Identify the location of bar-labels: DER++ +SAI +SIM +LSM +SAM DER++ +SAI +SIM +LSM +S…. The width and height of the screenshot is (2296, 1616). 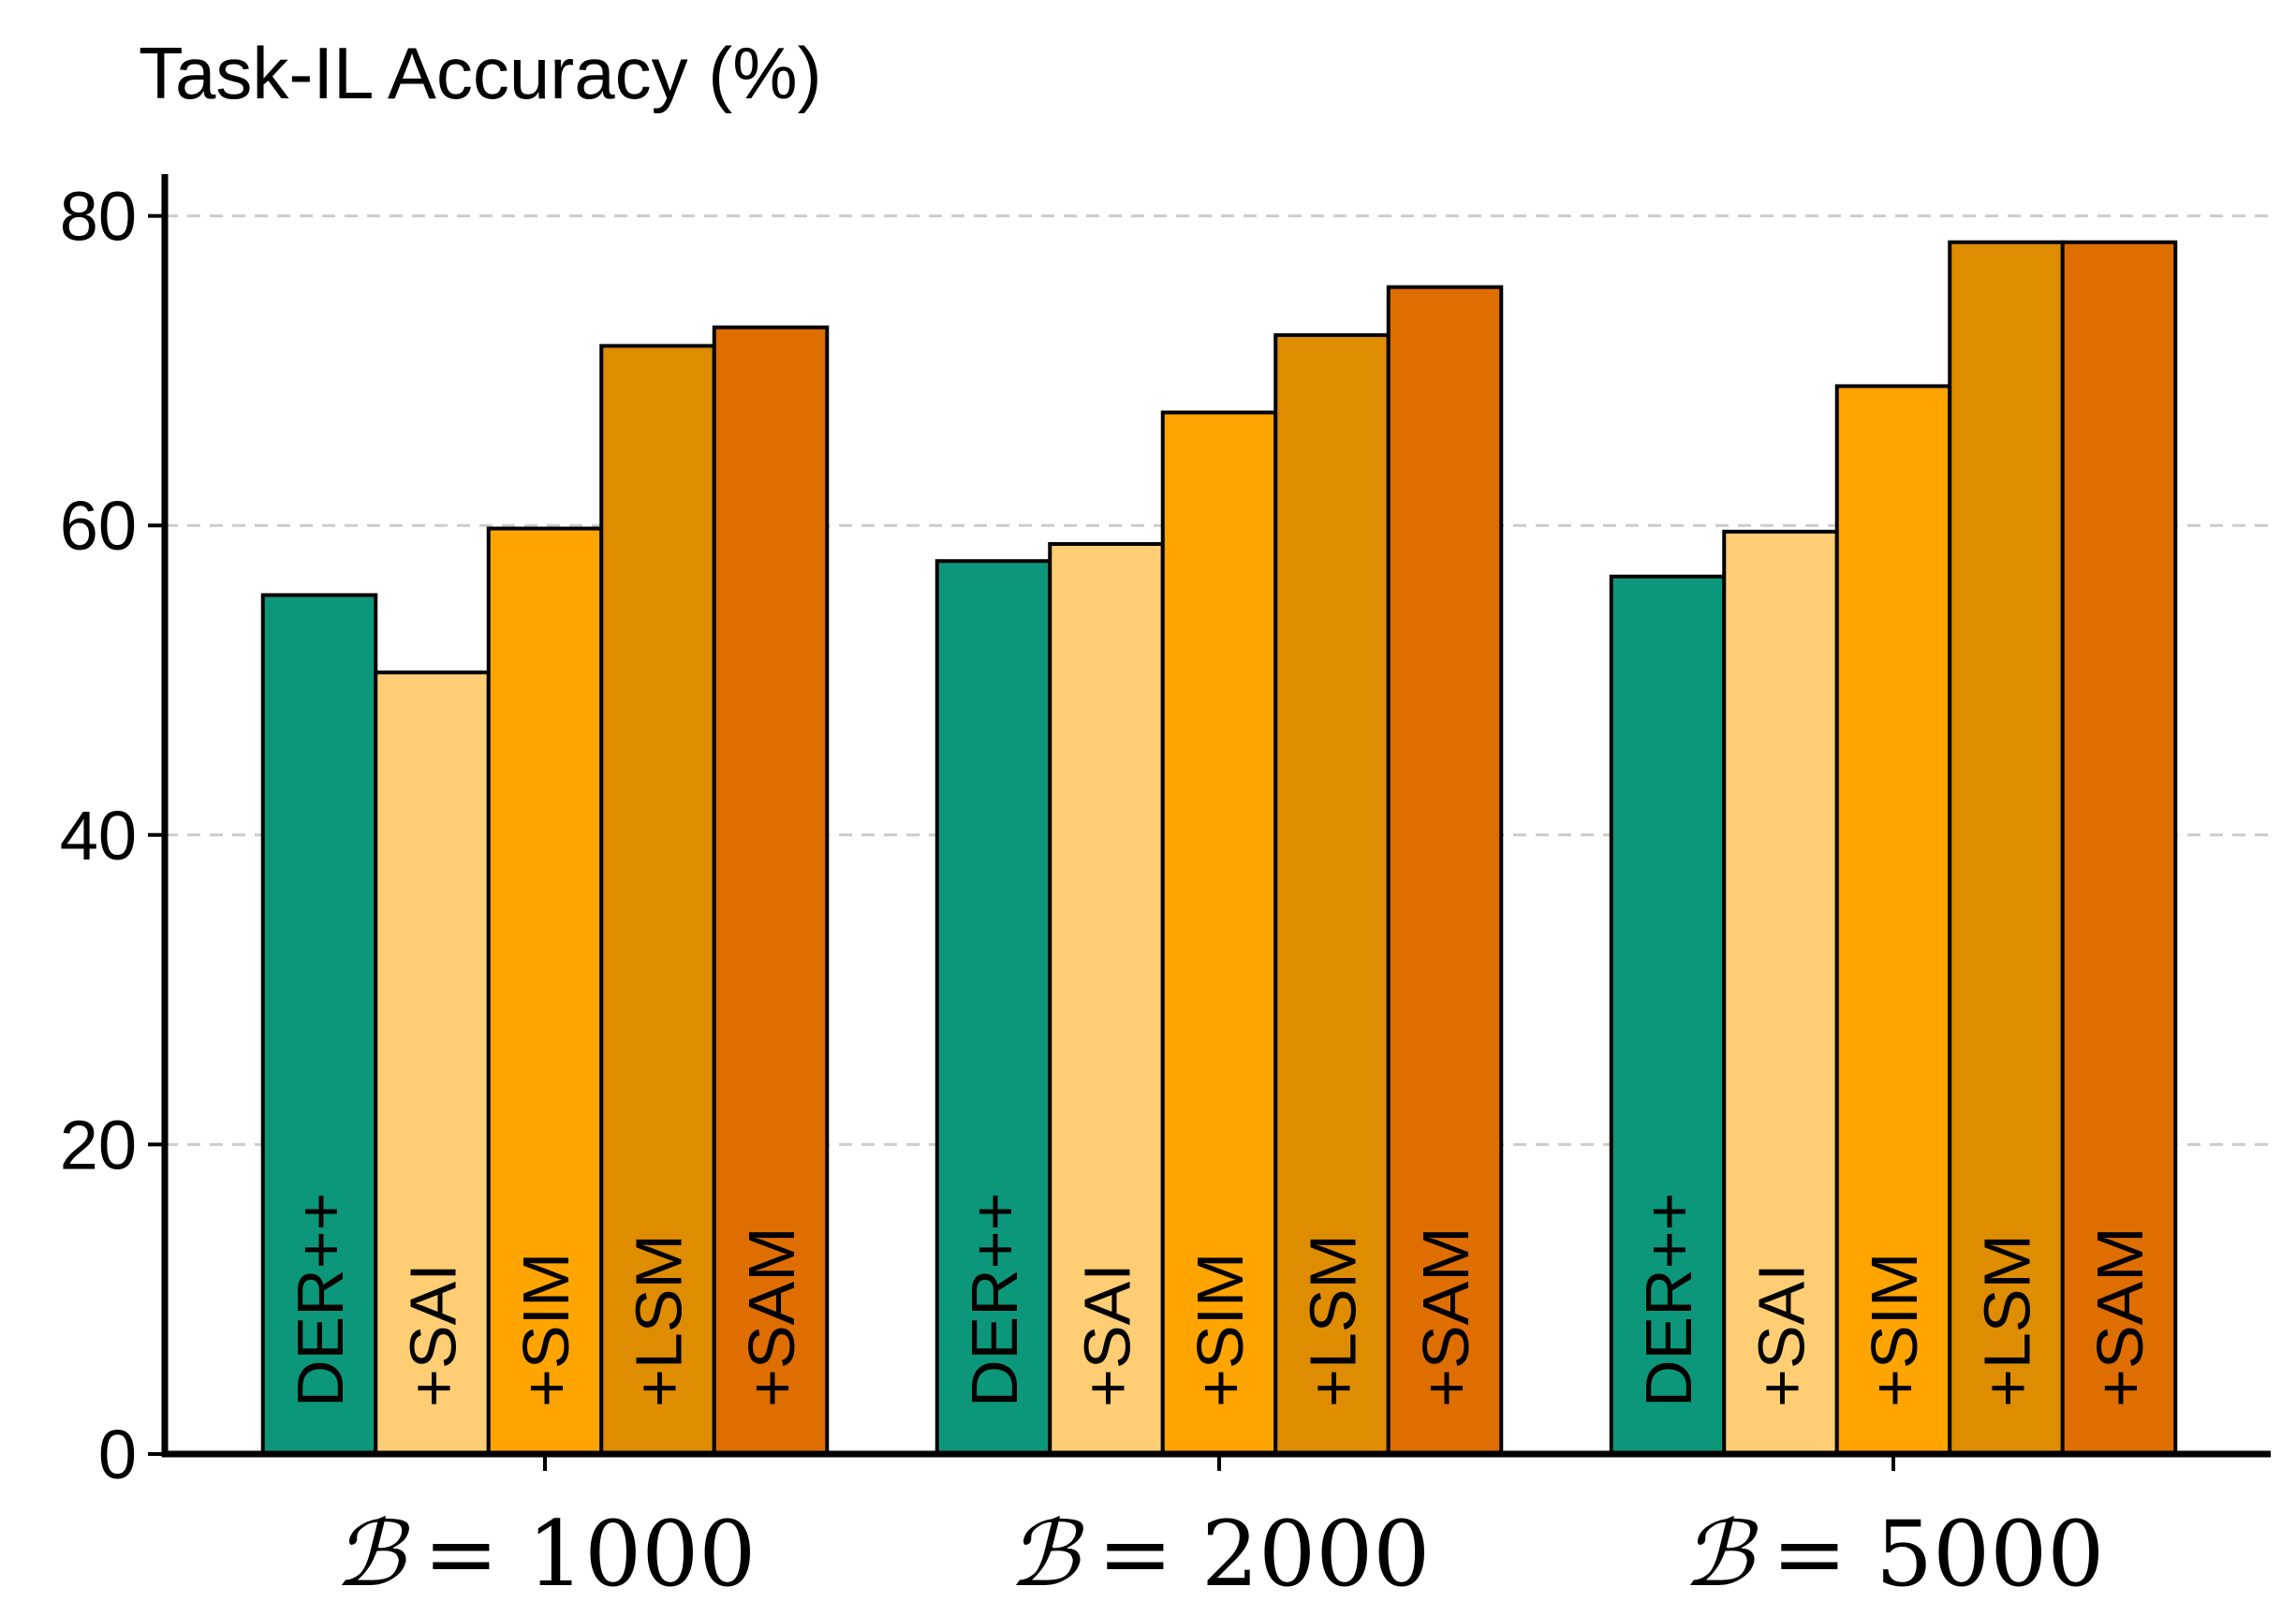
(1220, 1299).